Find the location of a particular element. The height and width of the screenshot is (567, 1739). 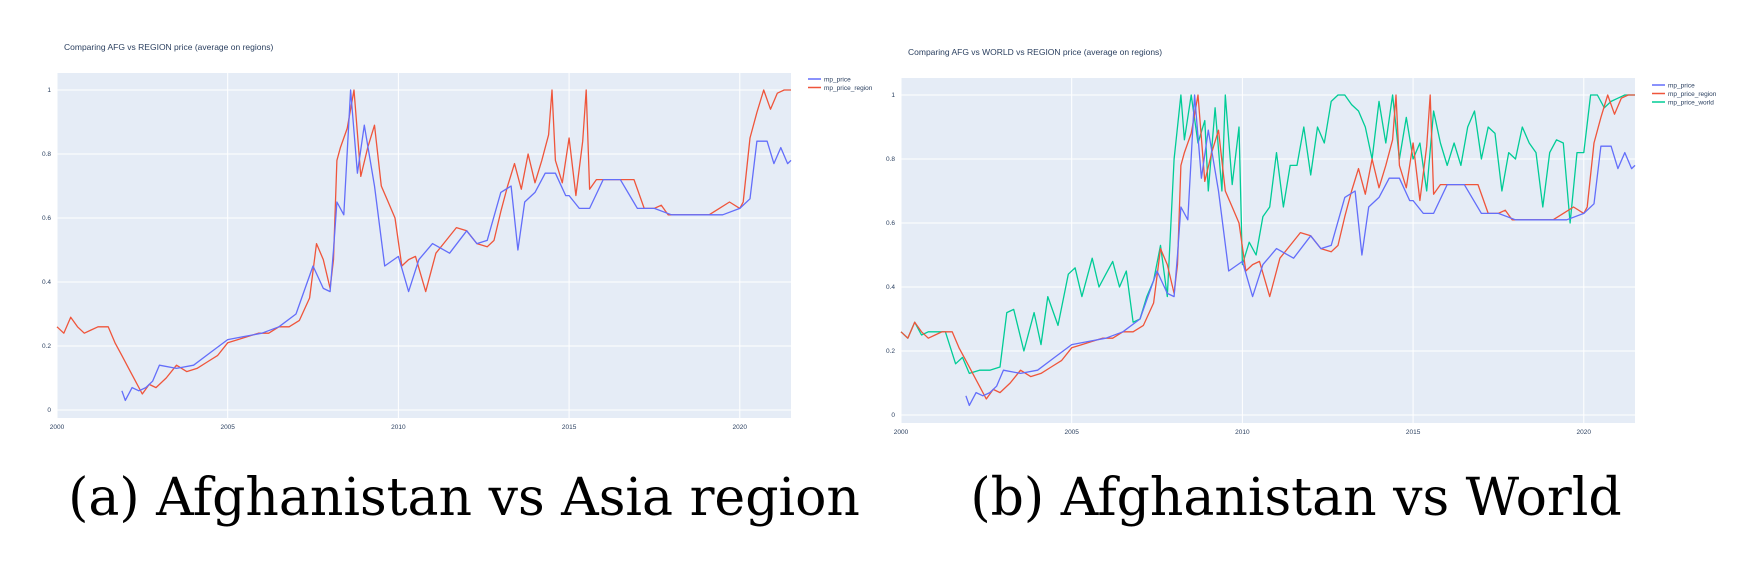

legend-item: mp_price_world is located at coordinates (1683, 102).